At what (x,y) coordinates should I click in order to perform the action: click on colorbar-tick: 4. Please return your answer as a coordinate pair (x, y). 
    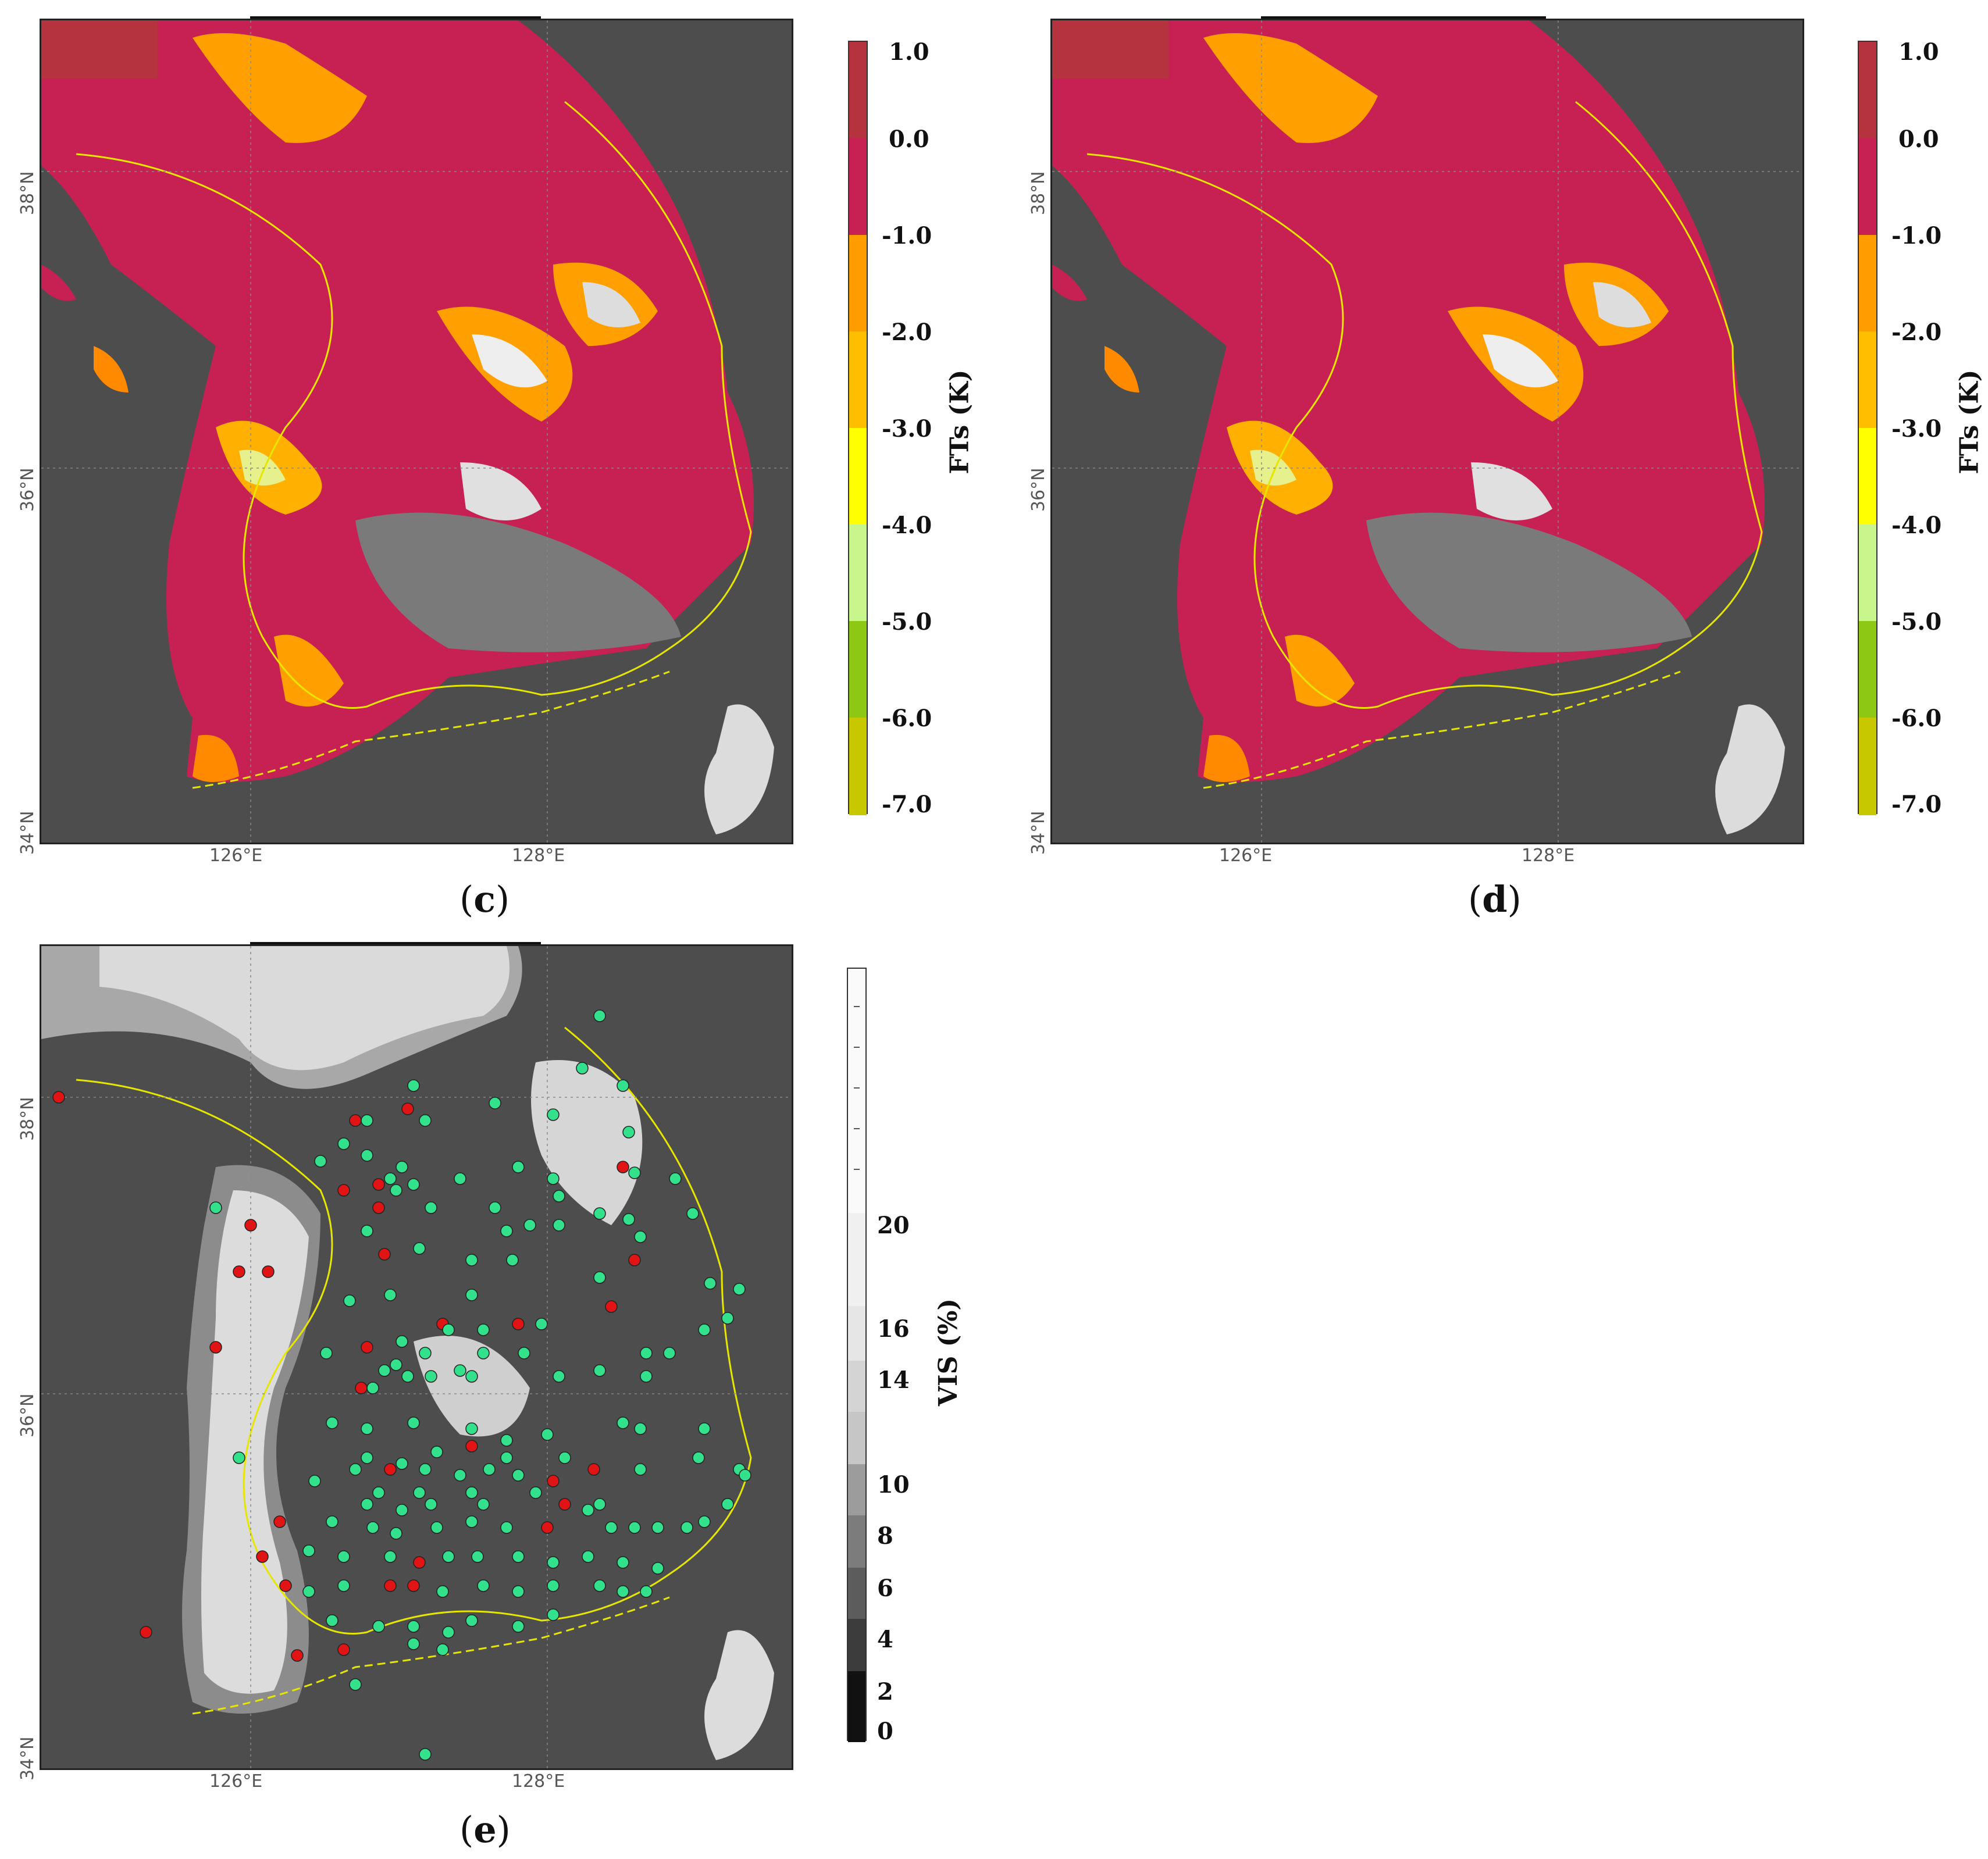
    Looking at the image, I should click on (885, 1639).